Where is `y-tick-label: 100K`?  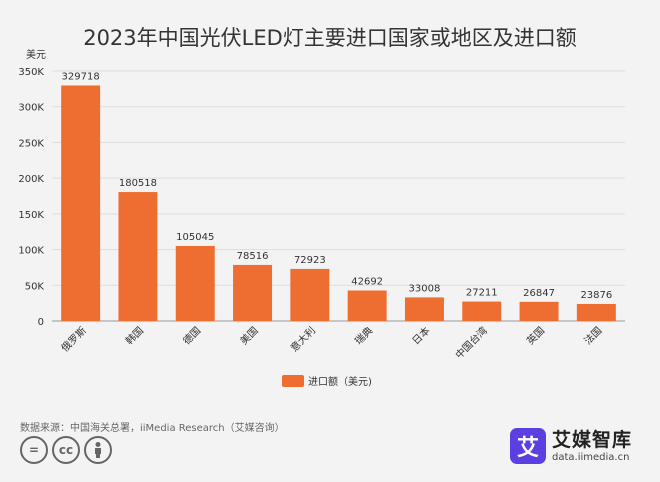 y-tick-label: 100K is located at coordinates (31, 251).